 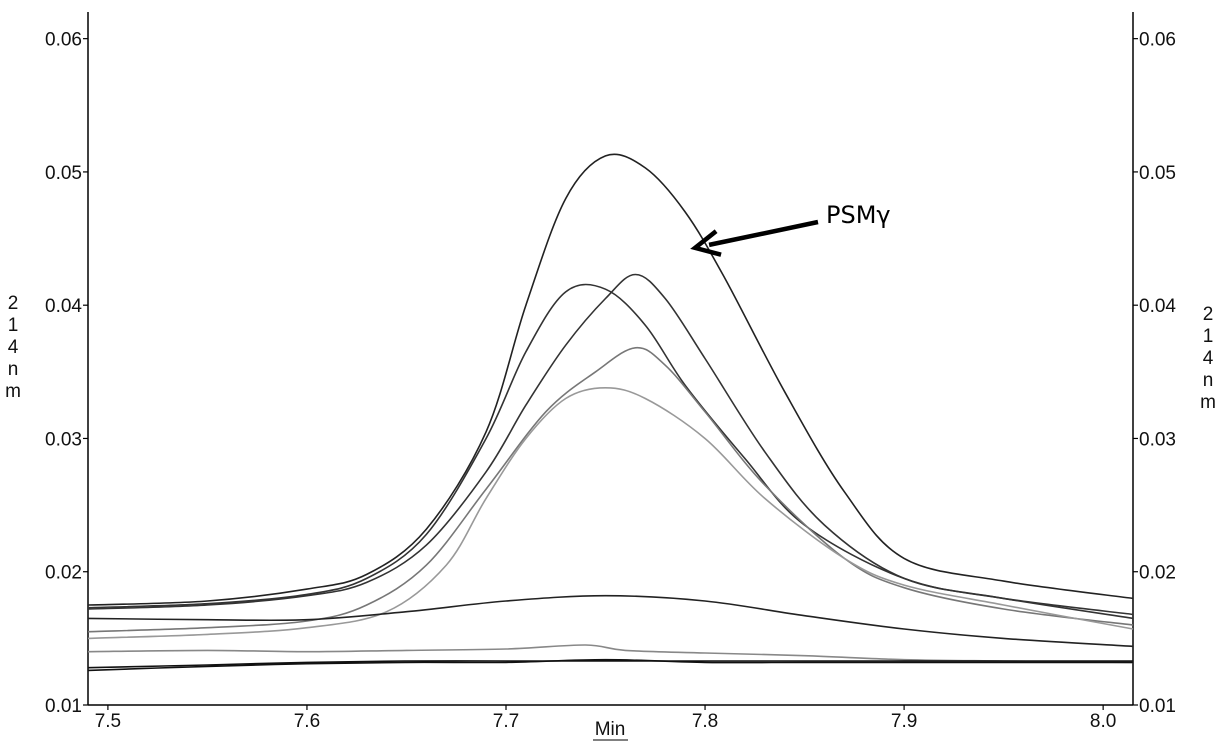 What do you see at coordinates (1157, 306) in the screenshot?
I see `y-tick-label-right: 0.04` at bounding box center [1157, 306].